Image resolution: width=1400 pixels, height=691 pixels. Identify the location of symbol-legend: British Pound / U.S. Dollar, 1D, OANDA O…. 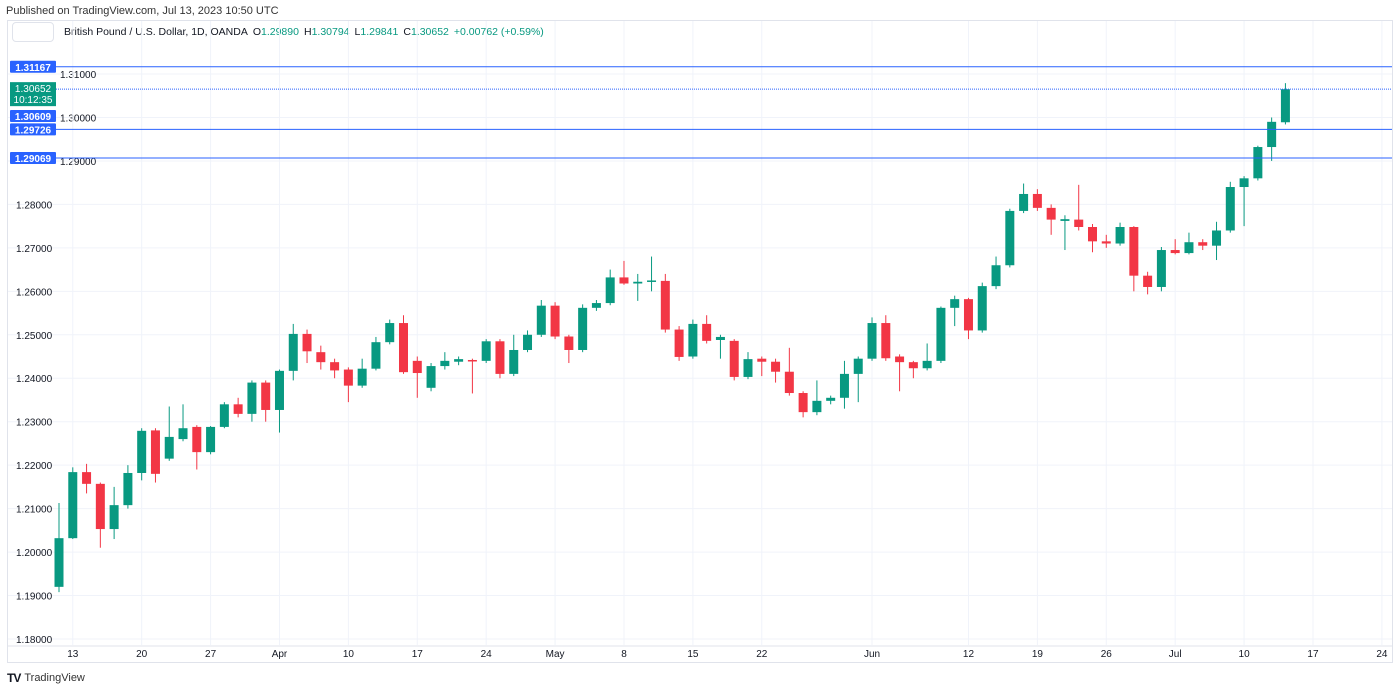
(280, 32).